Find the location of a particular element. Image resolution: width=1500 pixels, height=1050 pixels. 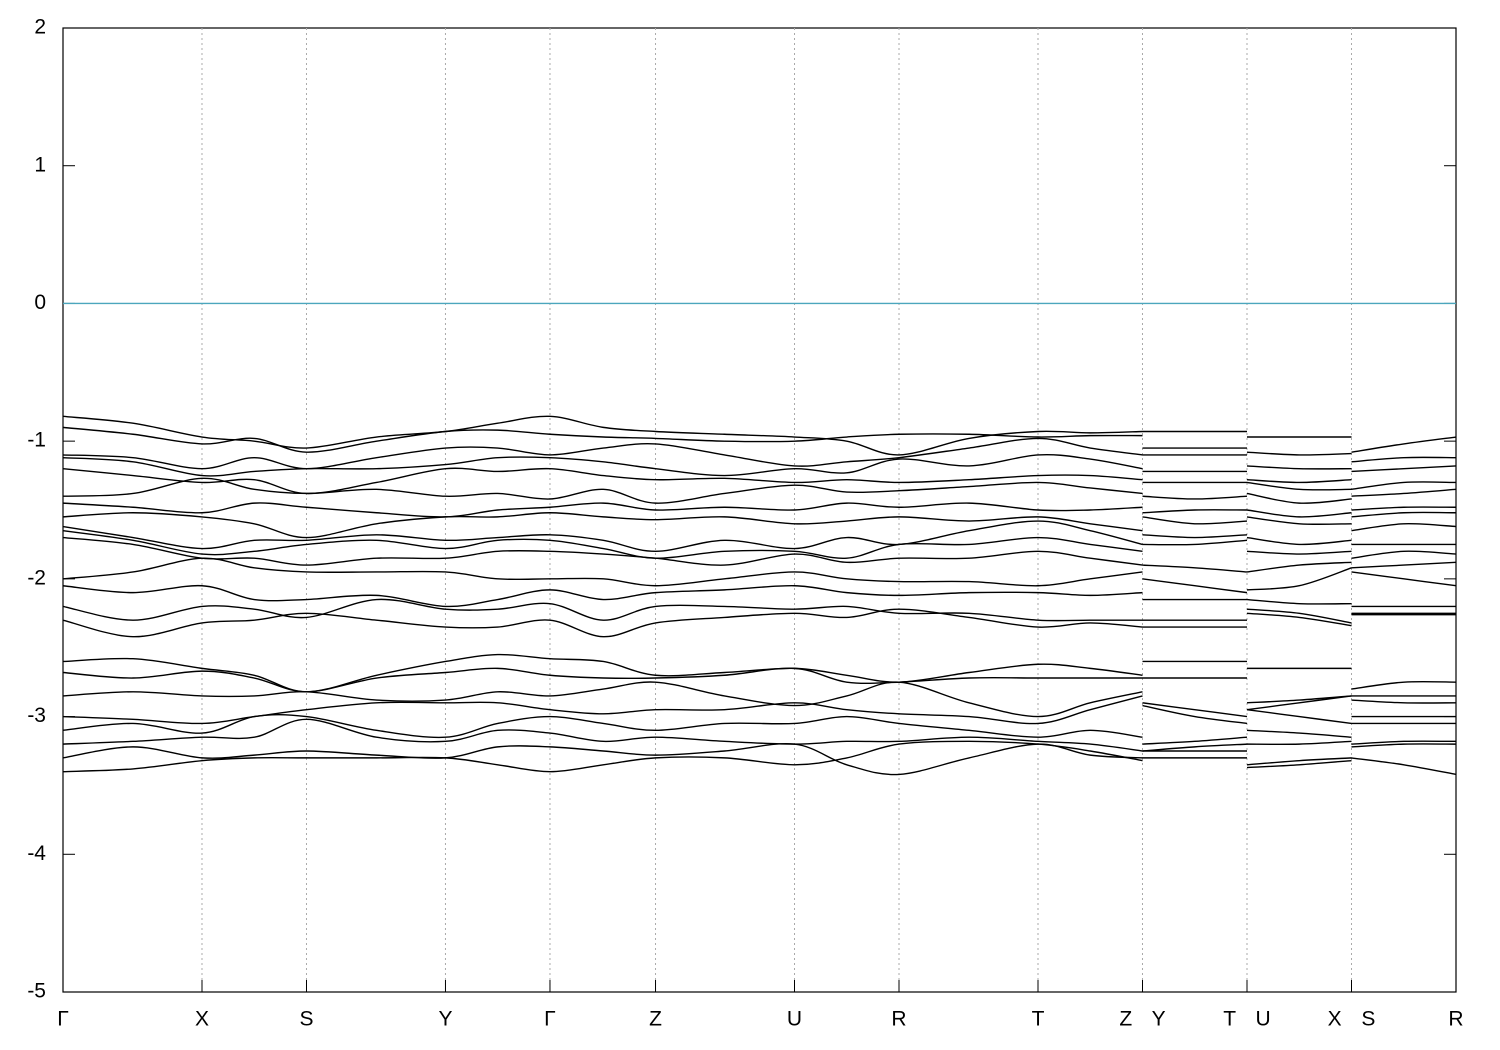

y-tick-label: -3 is located at coordinates (36, 715).